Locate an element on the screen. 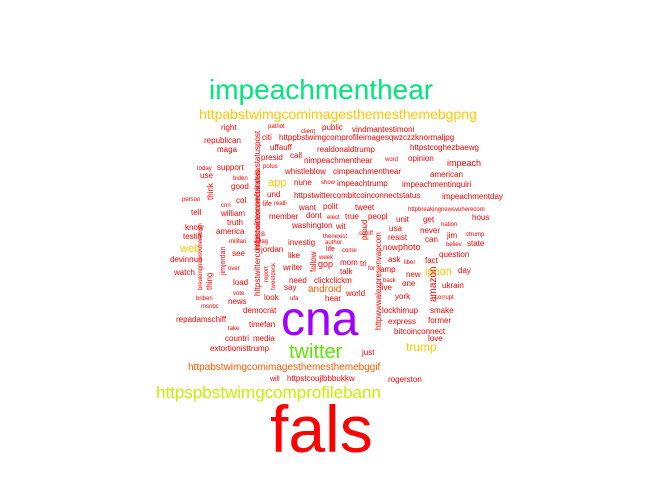 The image size is (672, 480). cloud-word: news is located at coordinates (237, 301).